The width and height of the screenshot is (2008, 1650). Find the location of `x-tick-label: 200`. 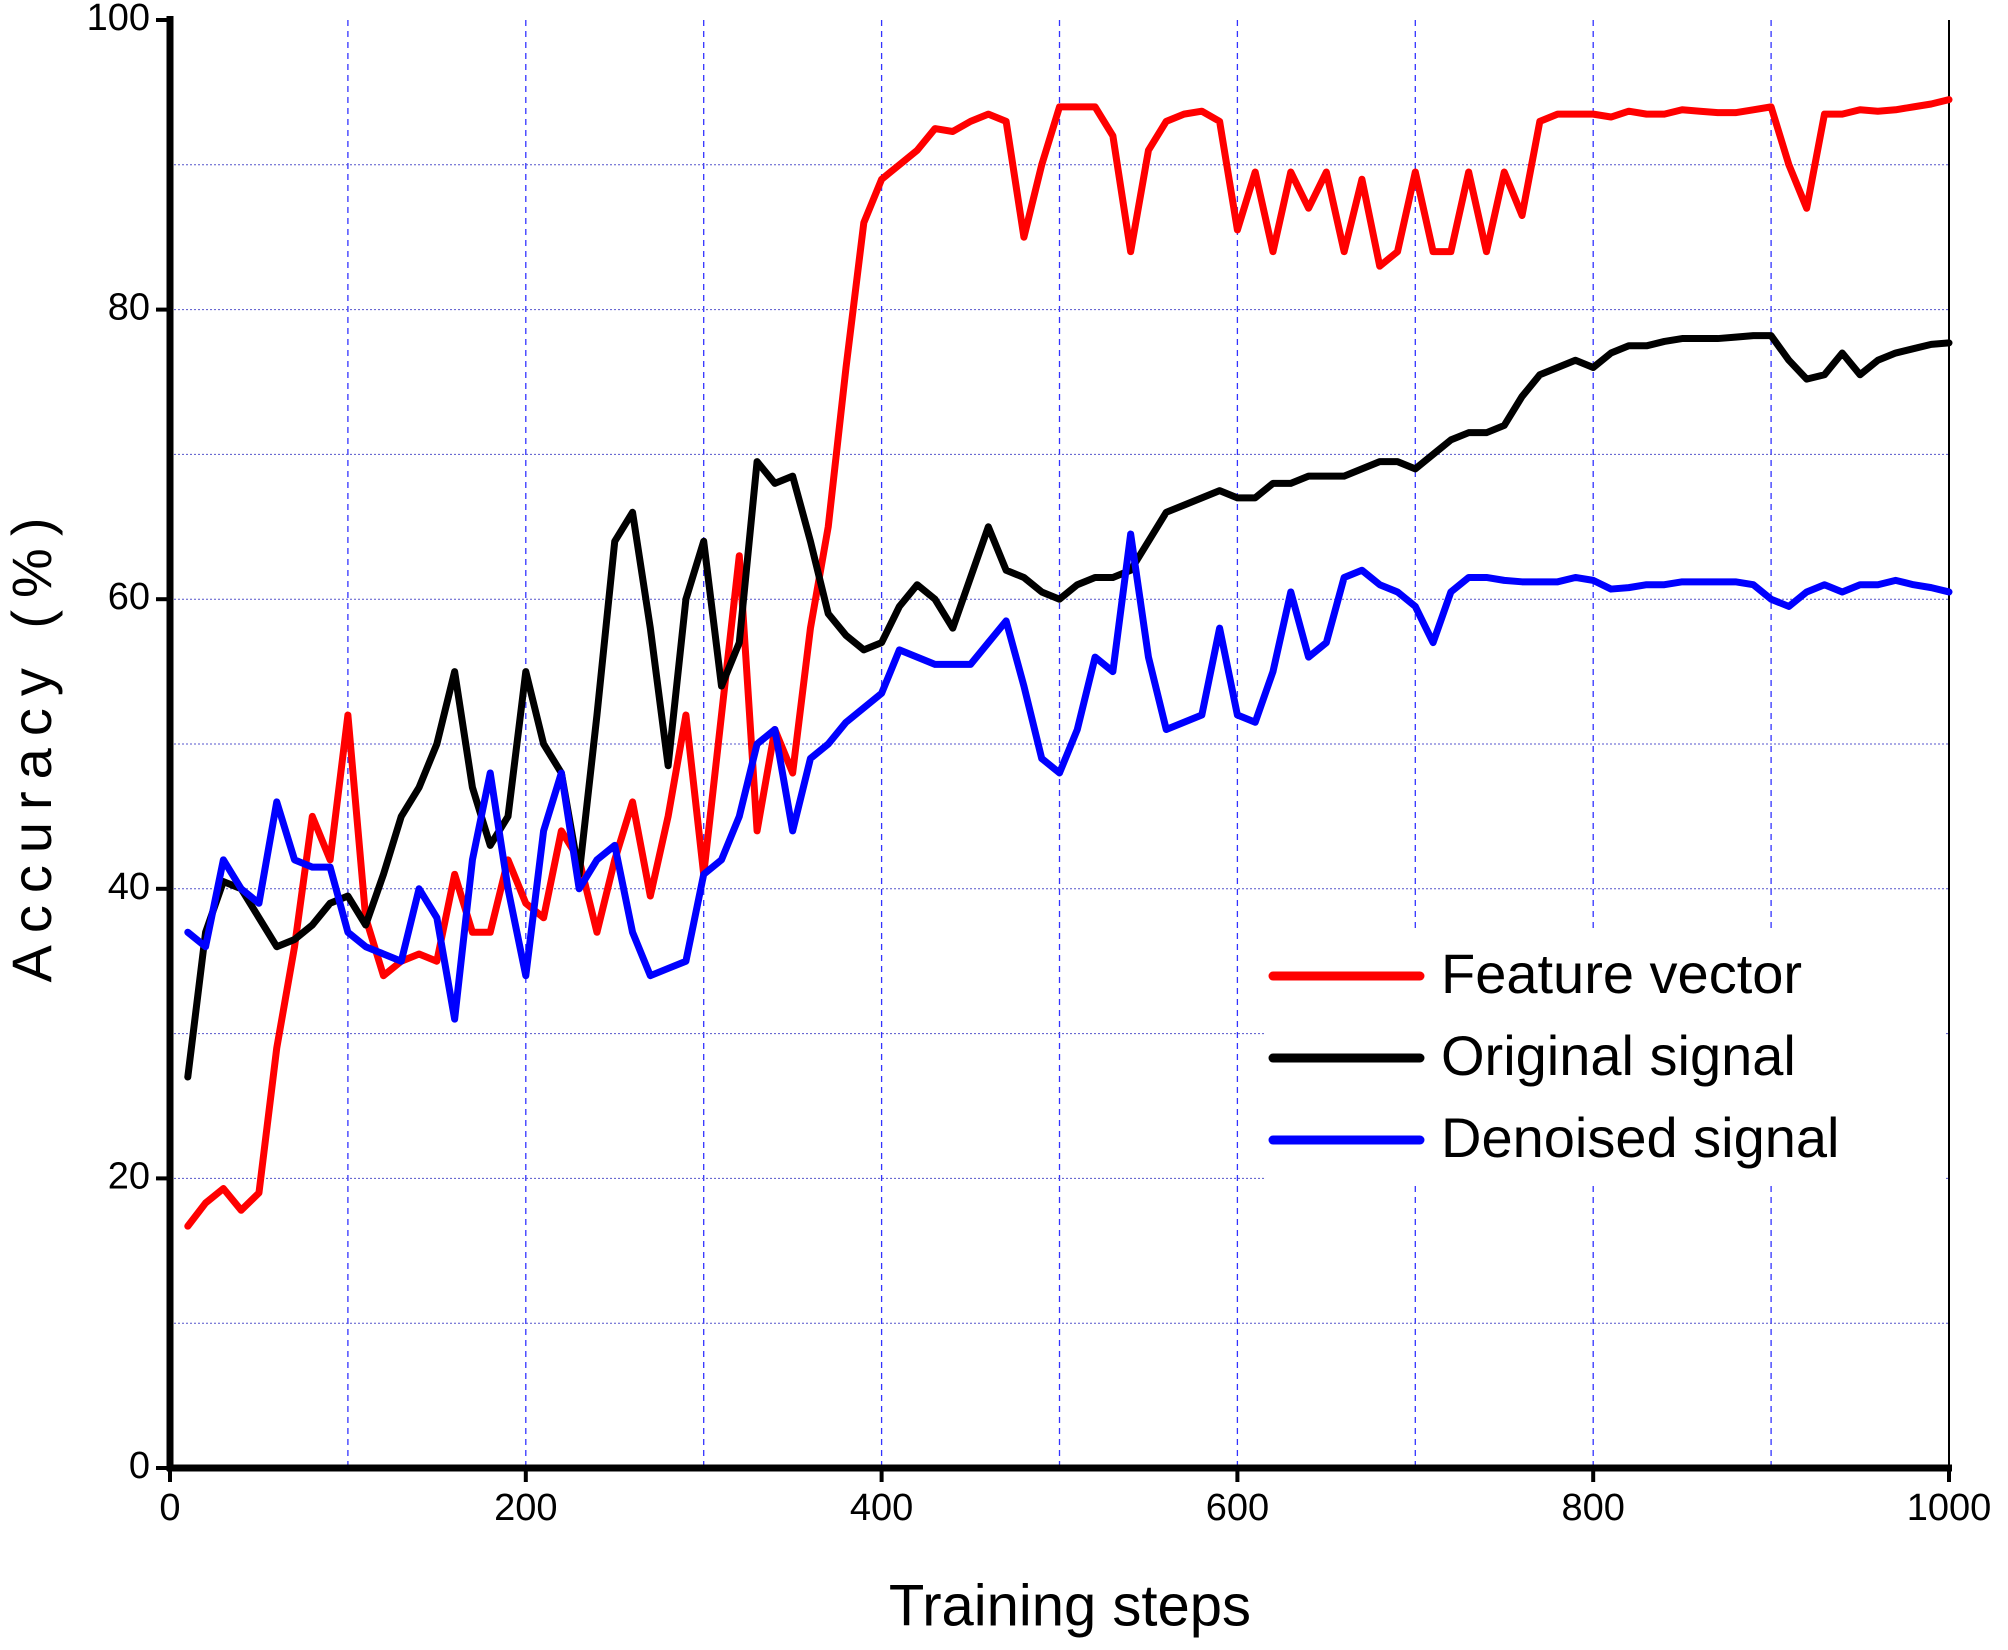

x-tick-label: 200 is located at coordinates (525, 1508).